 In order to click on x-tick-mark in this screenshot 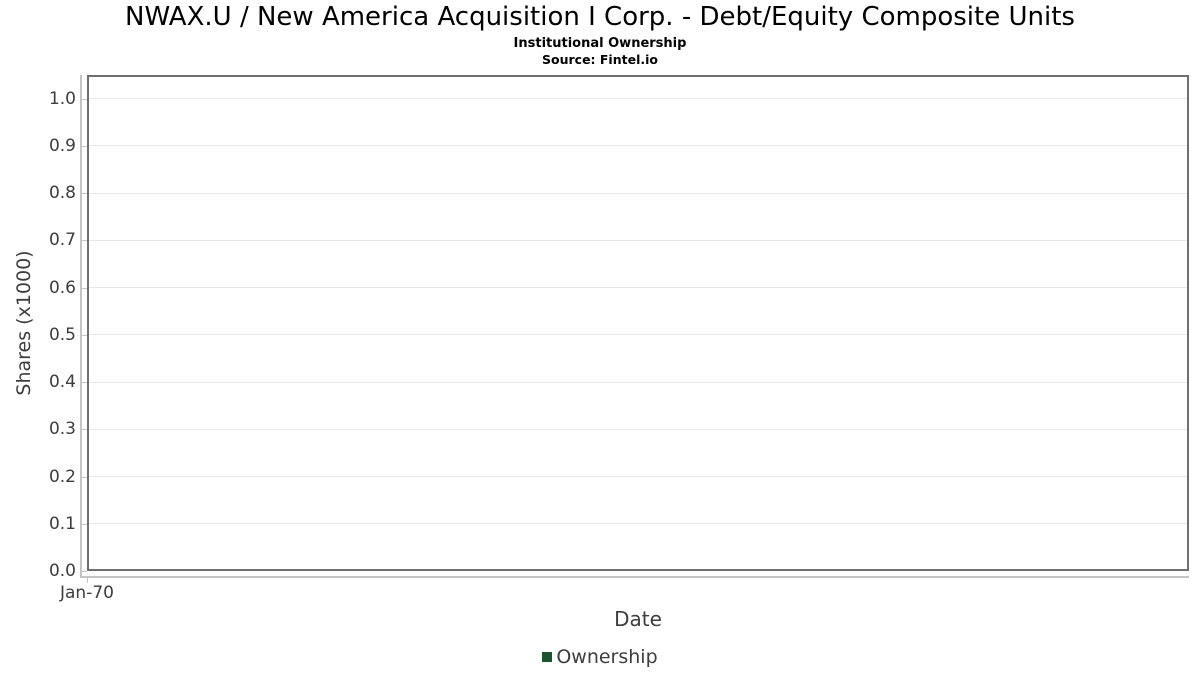, I will do `click(87, 579)`.